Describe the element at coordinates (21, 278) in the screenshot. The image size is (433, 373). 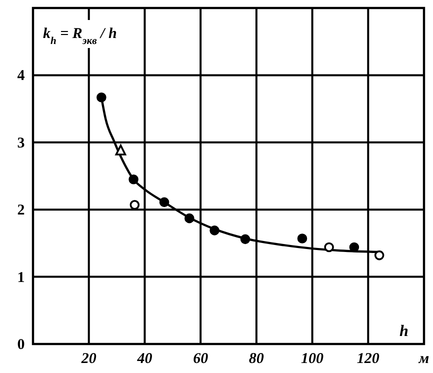
I see `y-tick-label: 1` at that location.